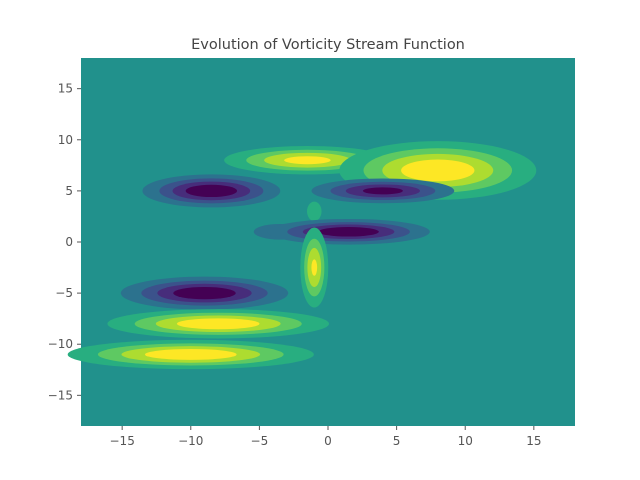  What do you see at coordinates (533, 441) in the screenshot?
I see `x-tick-label: 15` at bounding box center [533, 441].